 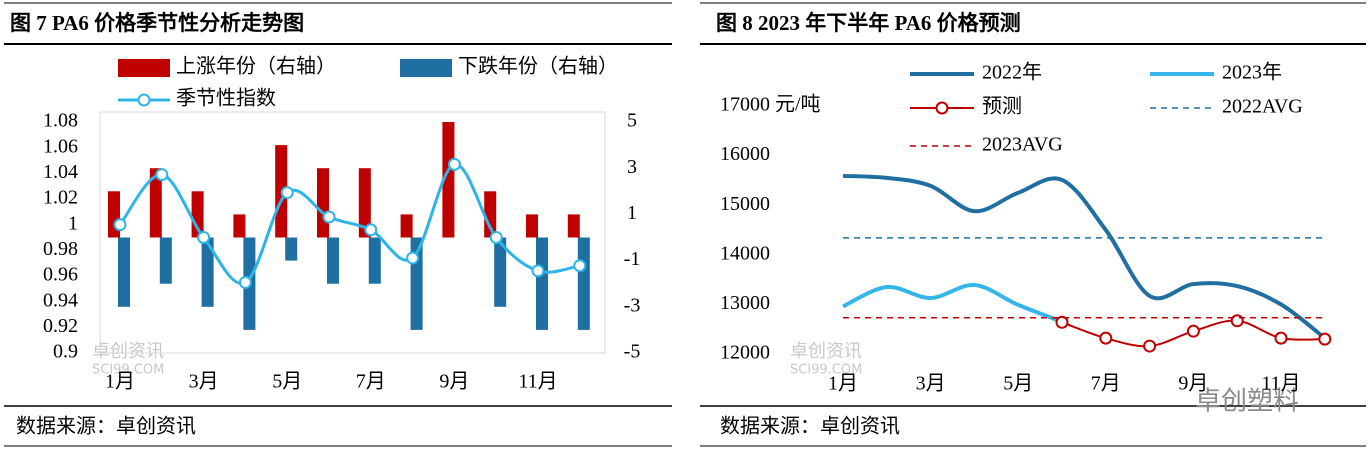 I want to click on legend-label: 2023年, so click(x=1252, y=72).